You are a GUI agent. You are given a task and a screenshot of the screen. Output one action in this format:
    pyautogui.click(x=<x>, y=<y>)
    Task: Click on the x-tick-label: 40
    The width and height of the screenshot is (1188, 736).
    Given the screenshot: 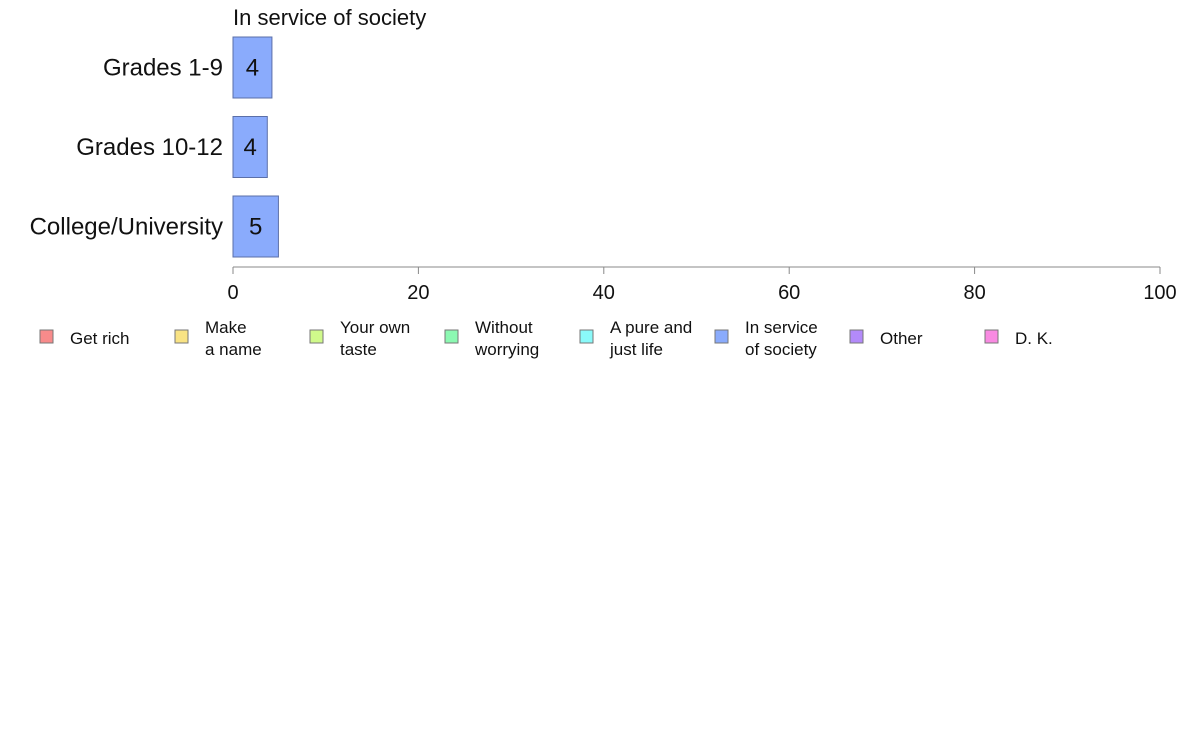 What is the action you would take?
    pyautogui.click(x=604, y=293)
    